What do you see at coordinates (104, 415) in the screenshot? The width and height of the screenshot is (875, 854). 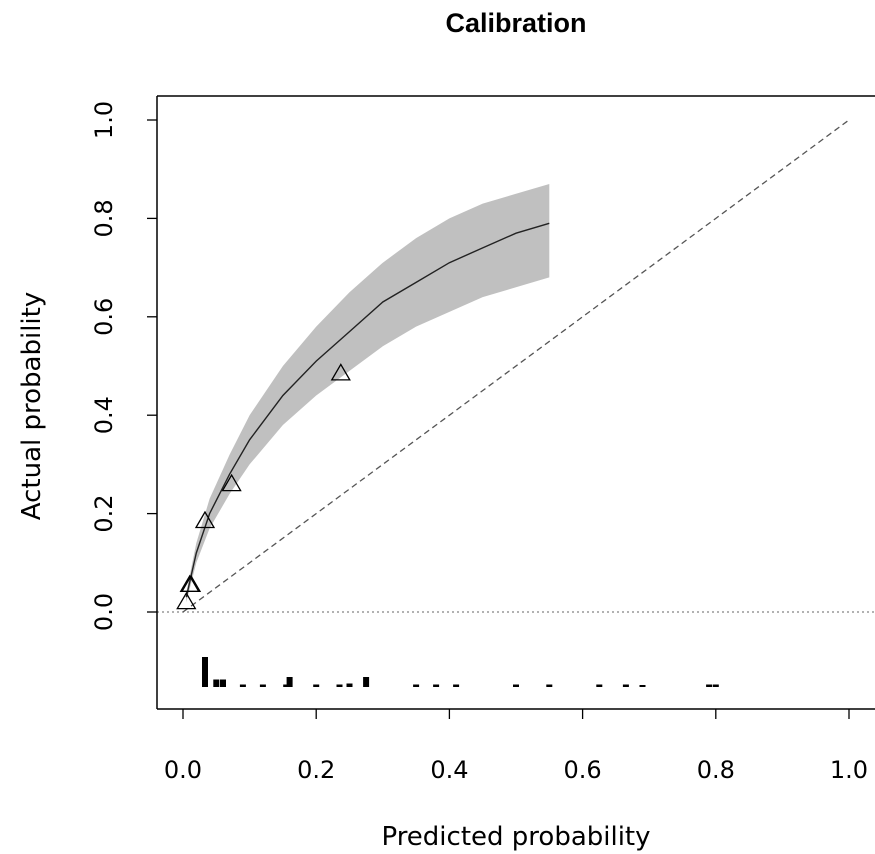 I see `y-tick-label: 0.4` at bounding box center [104, 415].